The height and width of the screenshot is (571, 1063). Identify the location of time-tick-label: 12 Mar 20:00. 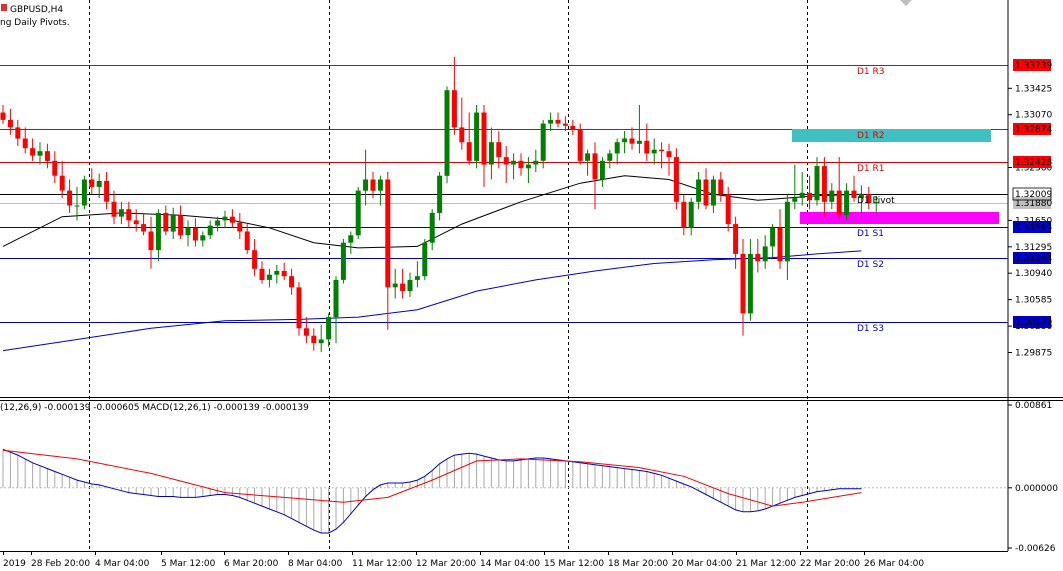
(446, 564).